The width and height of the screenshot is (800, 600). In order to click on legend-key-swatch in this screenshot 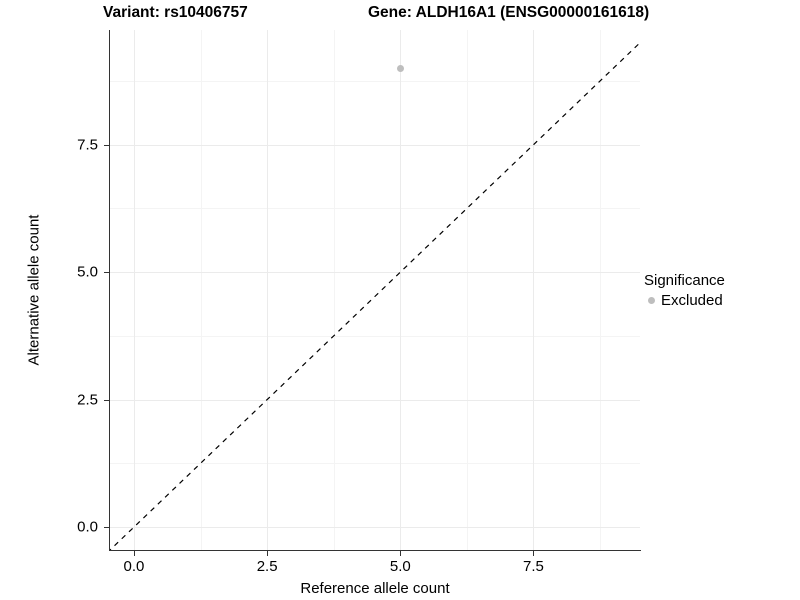, I will do `click(651, 300)`.